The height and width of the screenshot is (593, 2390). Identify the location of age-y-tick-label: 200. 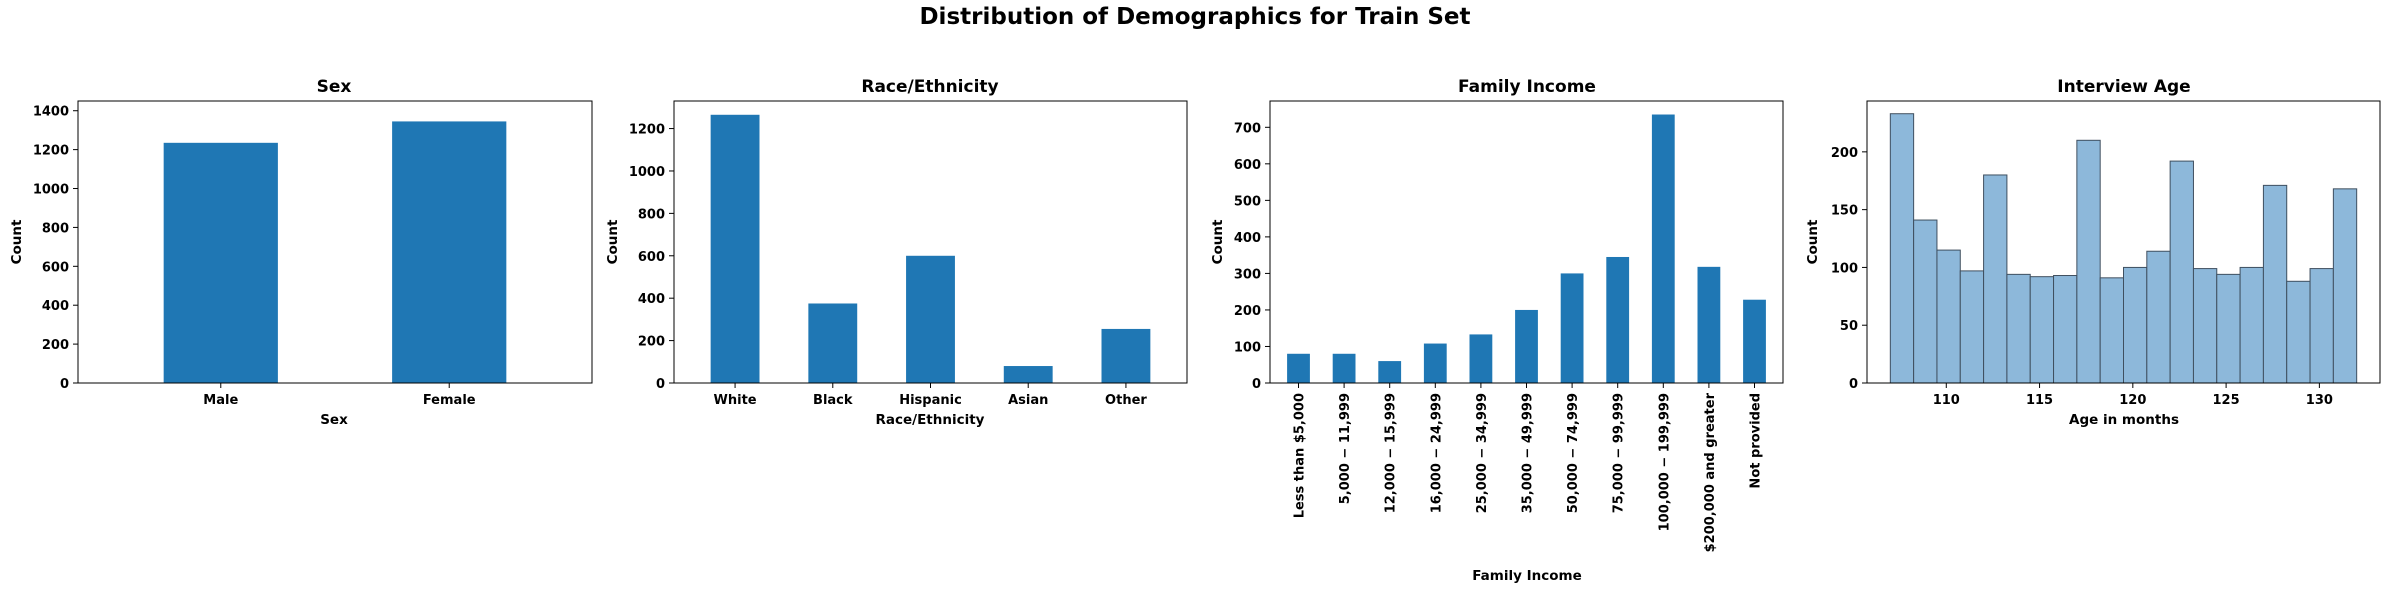
(1844, 153).